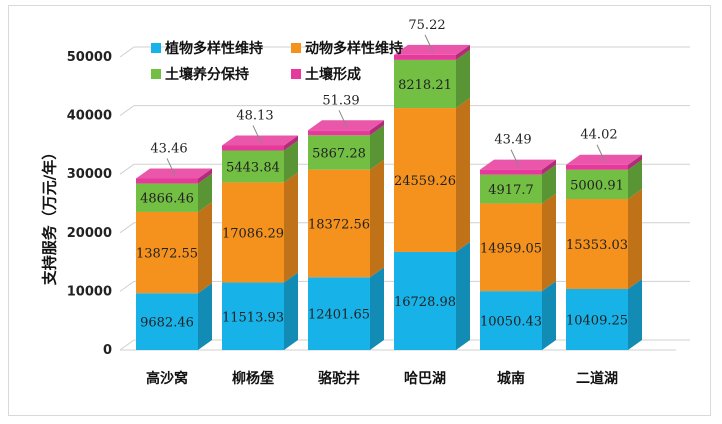 The width and height of the screenshot is (722, 424). I want to click on data-label: 4866.46, so click(167, 199).